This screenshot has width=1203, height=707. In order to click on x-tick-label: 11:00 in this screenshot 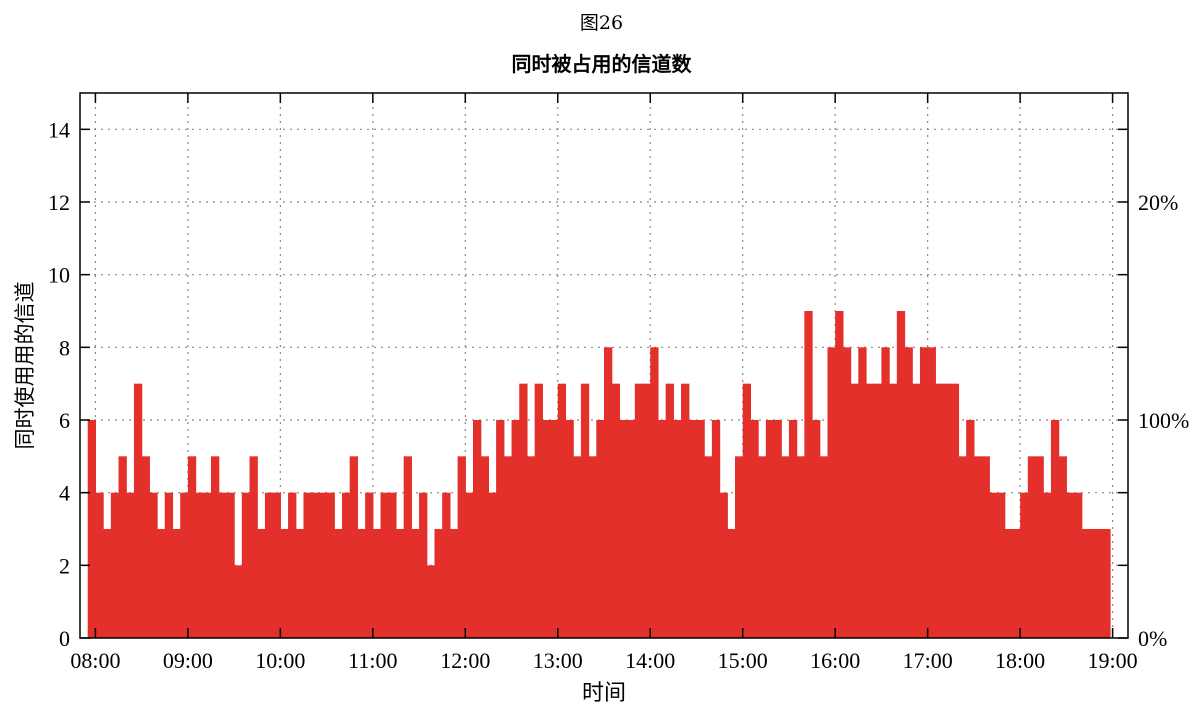, I will do `click(372, 660)`.